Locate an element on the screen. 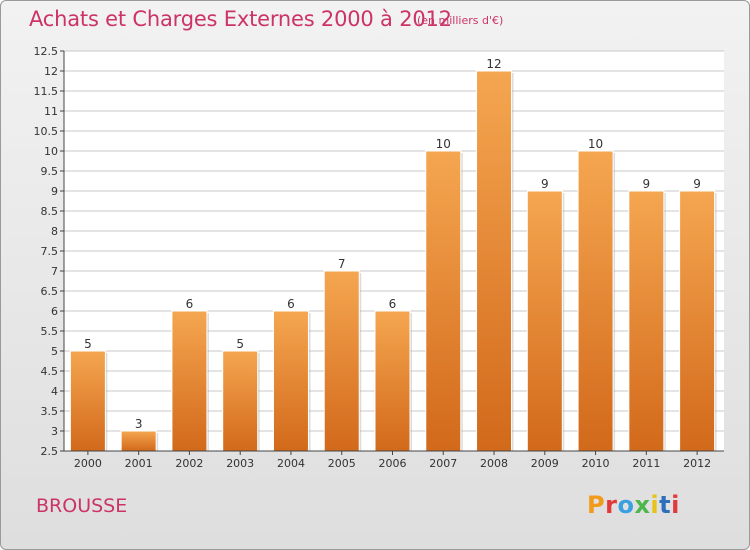 The height and width of the screenshot is (550, 750). y-tick-label: 7.5 is located at coordinates (50, 251).